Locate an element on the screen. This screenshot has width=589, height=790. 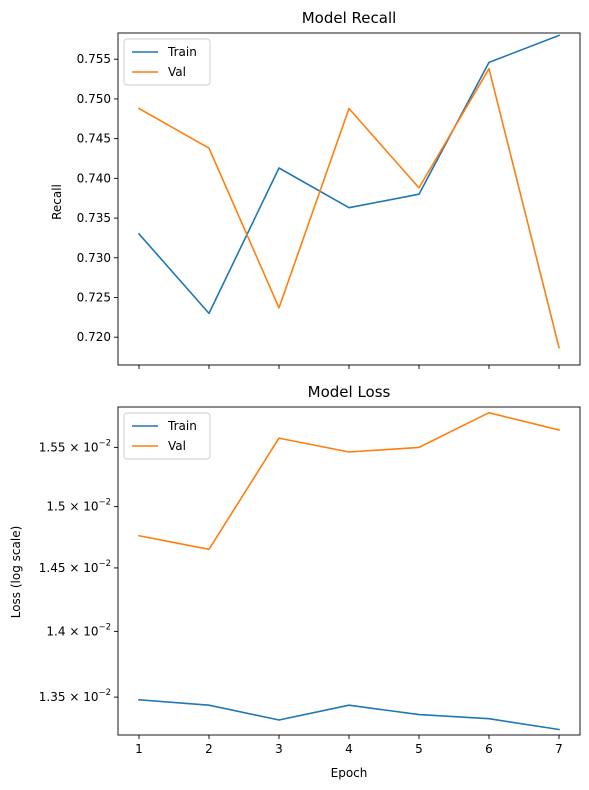
recall-legend: Train Val is located at coordinates (167, 62).